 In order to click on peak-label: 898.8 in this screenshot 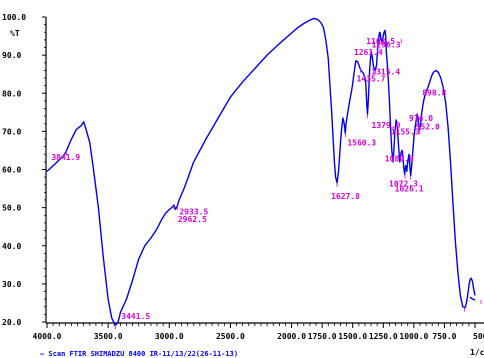, I will do `click(434, 92)`.